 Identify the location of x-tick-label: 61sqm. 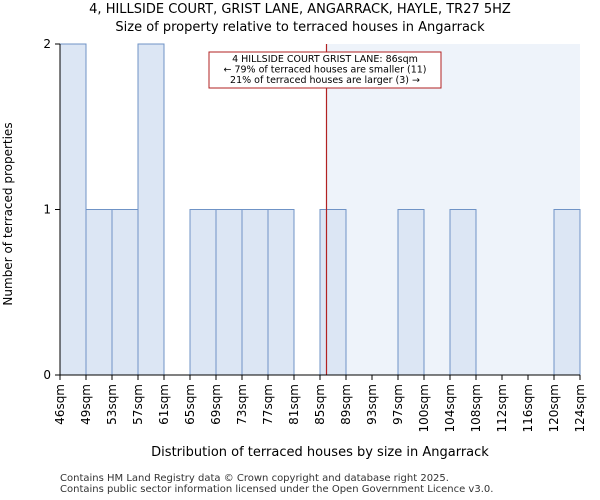
(164, 404).